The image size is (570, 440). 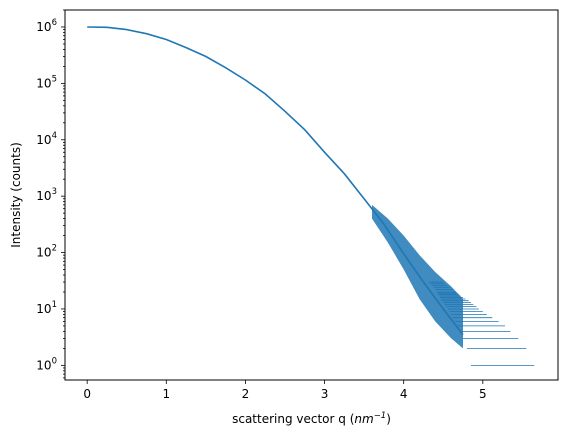 What do you see at coordinates (46, 195) in the screenshot?
I see `y-tick-label: 10³` at bounding box center [46, 195].